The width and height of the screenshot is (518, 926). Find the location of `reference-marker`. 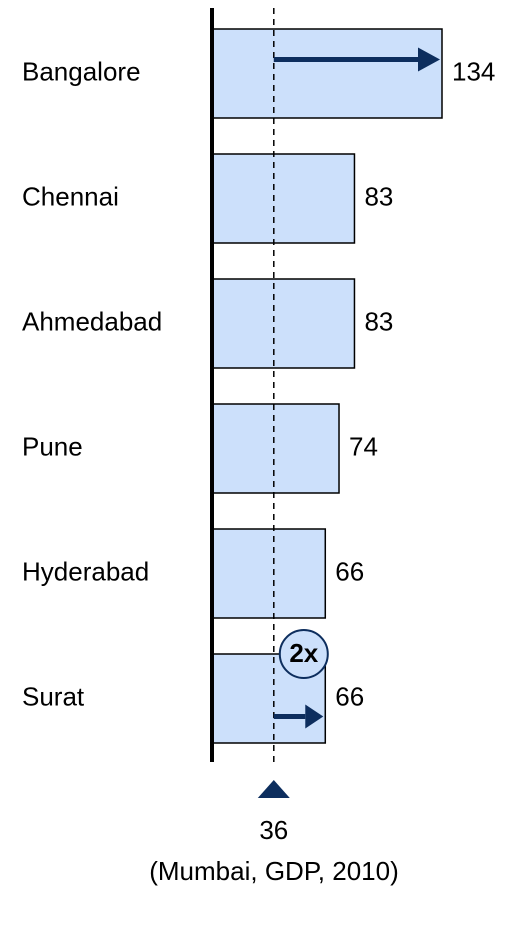

reference-marker is located at coordinates (273, 789).